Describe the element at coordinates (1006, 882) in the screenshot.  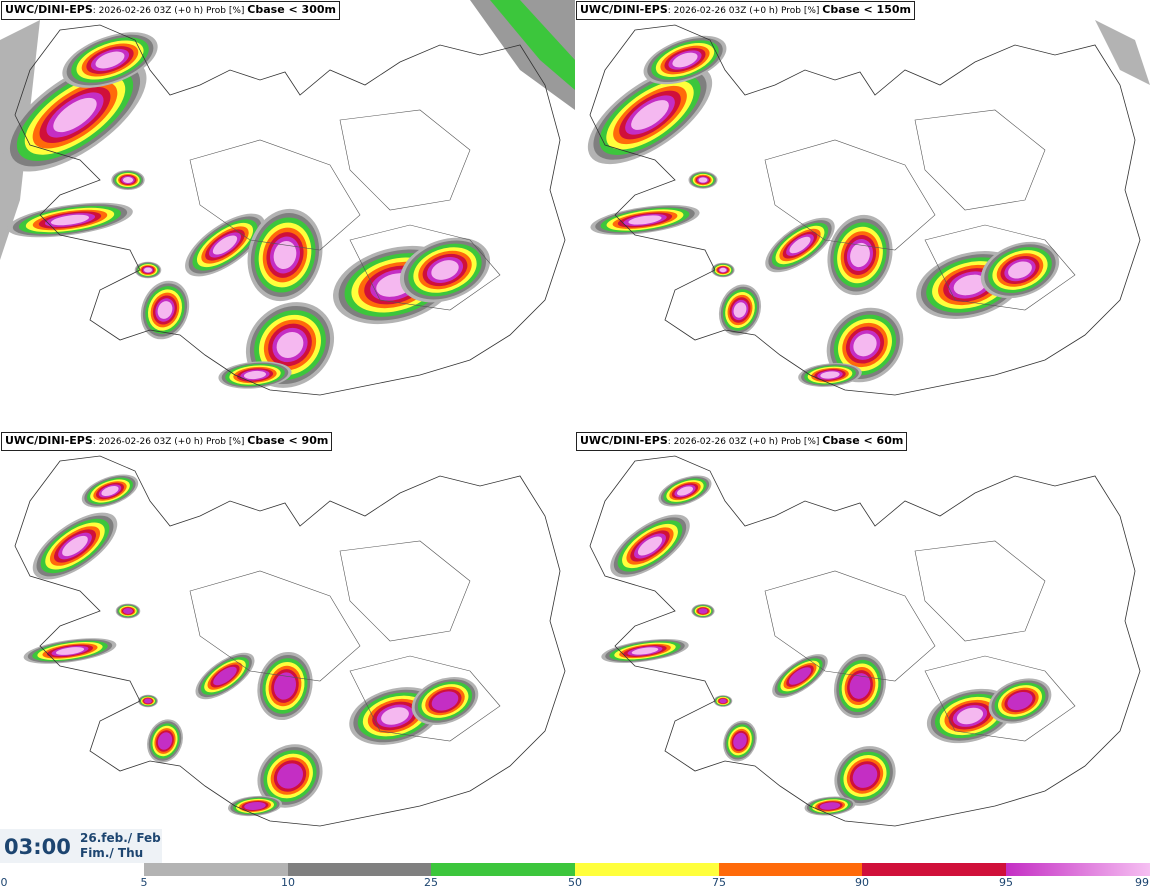
I see `legend-tick: 95` at that location.